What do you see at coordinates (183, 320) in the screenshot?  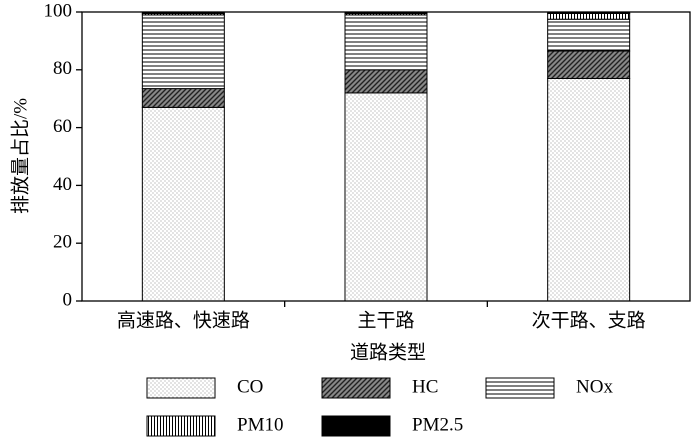 I see `x-tick-label: 高速路、快速路` at bounding box center [183, 320].